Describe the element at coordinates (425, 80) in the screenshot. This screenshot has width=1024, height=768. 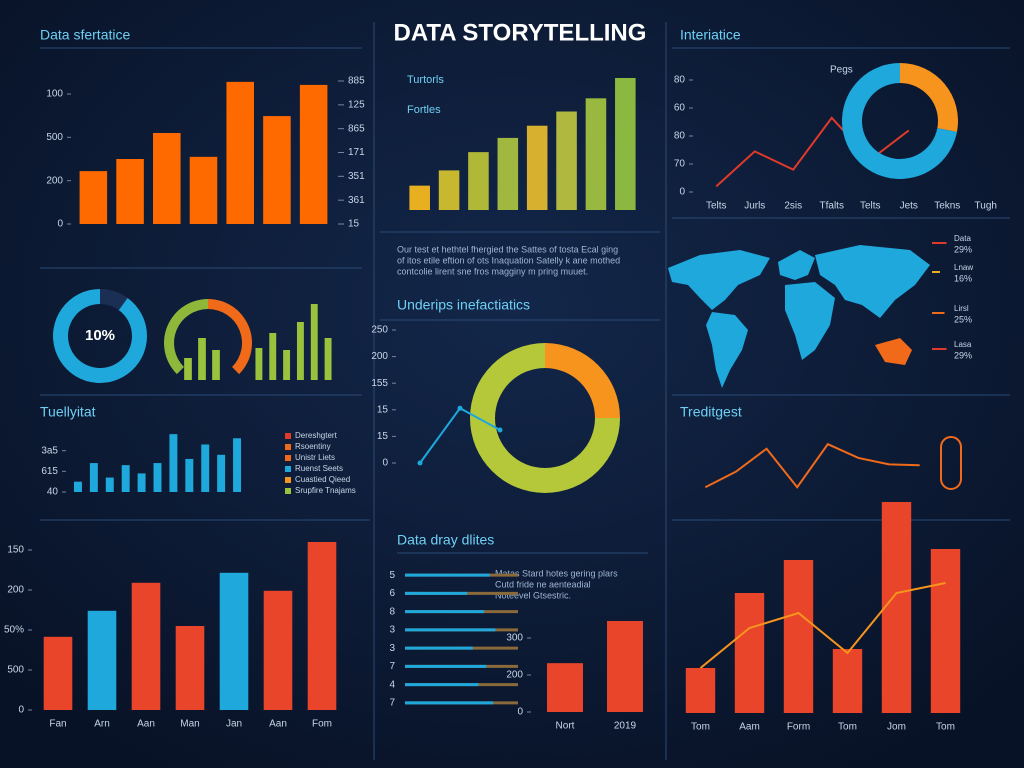
I see `legend-label: Turtorls` at that location.